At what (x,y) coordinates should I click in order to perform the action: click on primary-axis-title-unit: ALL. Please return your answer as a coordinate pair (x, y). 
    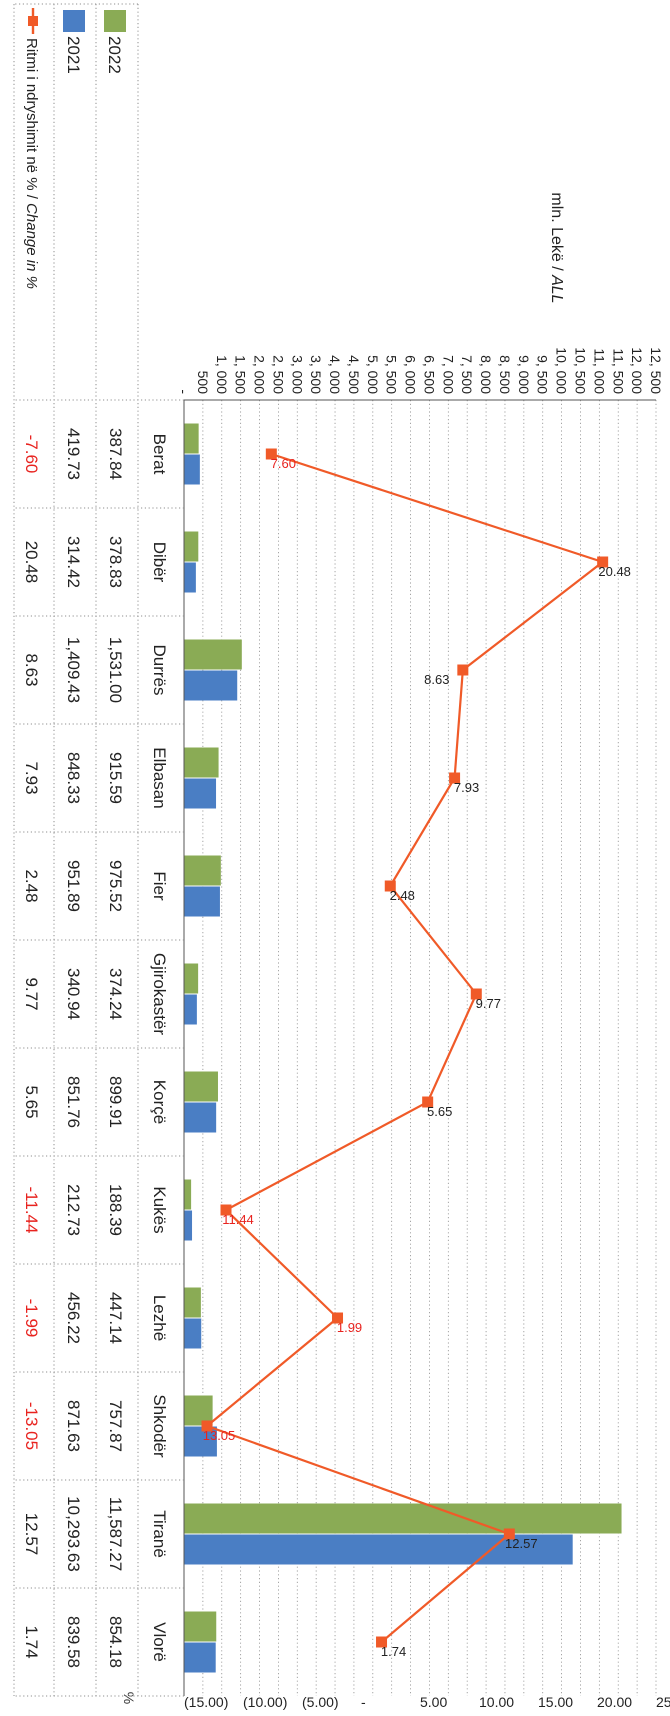
    Looking at the image, I should click on (556, 288).